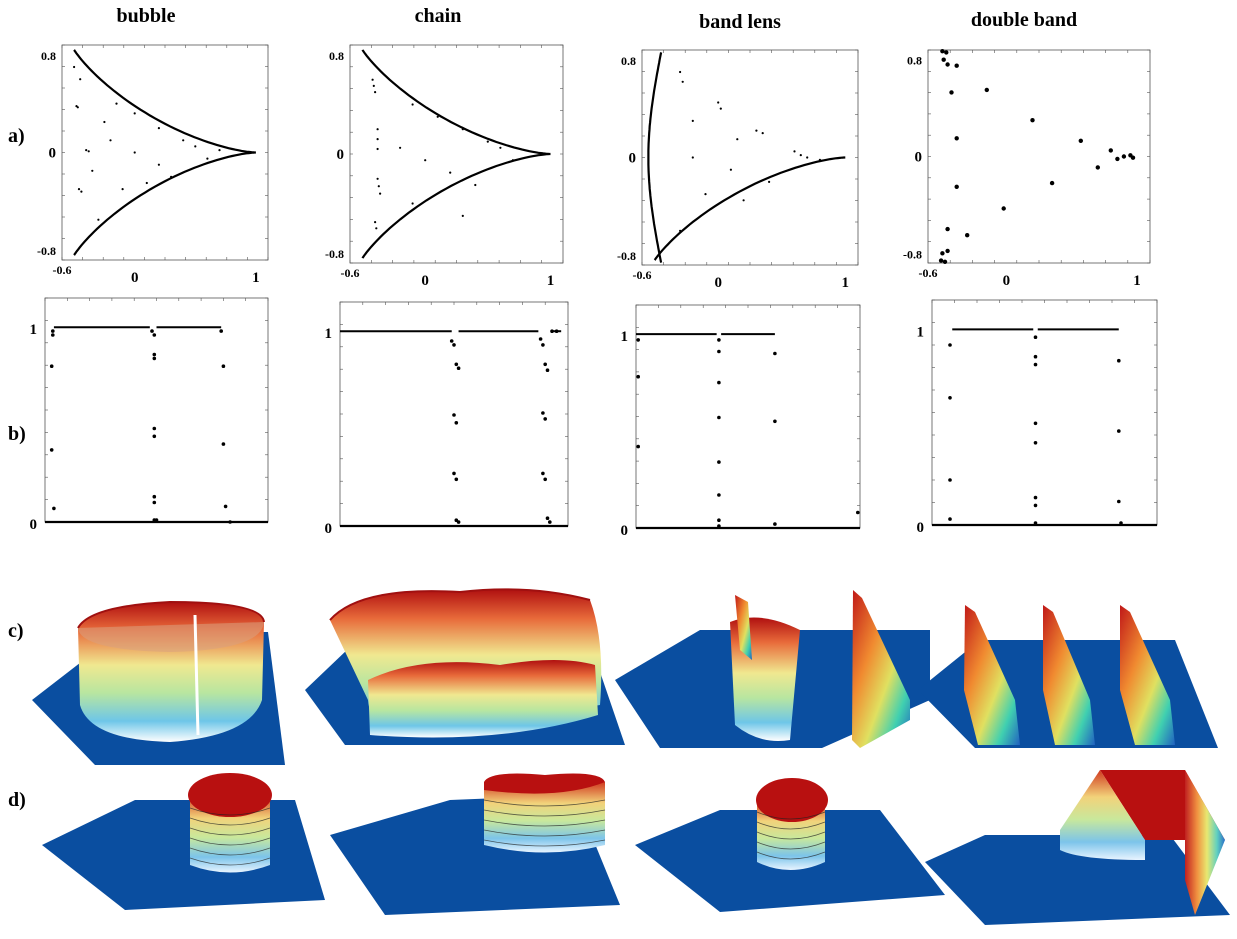  What do you see at coordinates (1027, 169) in the screenshot?
I see `panel-a-double-band: 0.8 0 -0.8 -0.6 0 1` at bounding box center [1027, 169].